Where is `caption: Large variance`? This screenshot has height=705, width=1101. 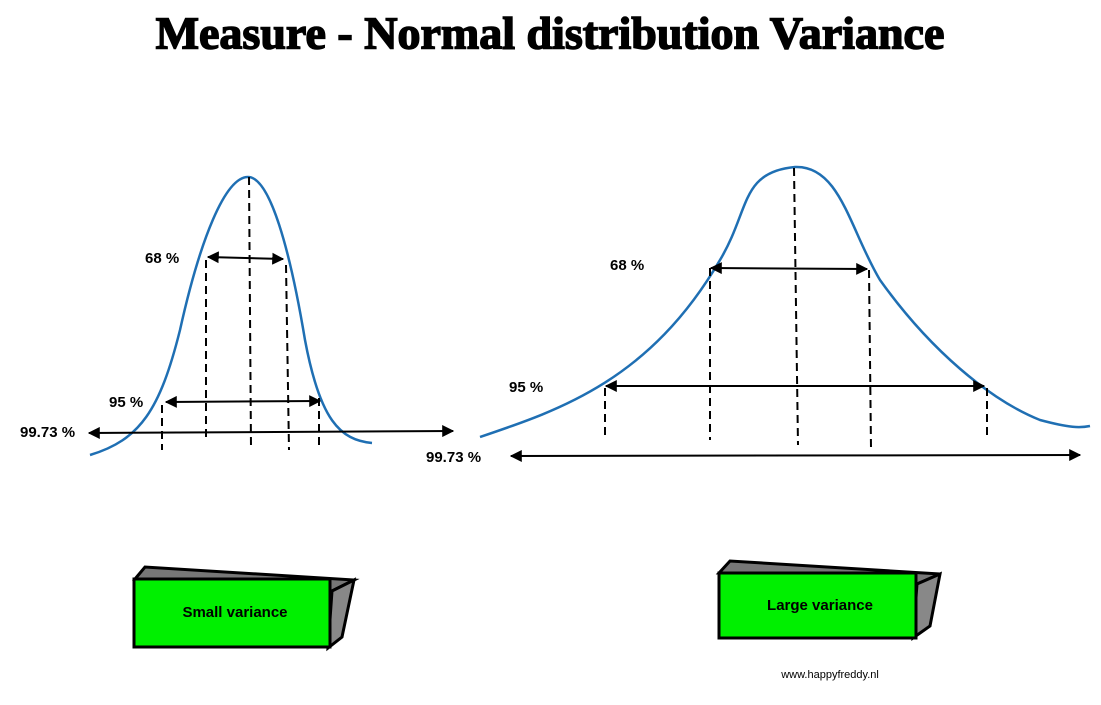
caption: Large variance is located at coordinates (820, 605).